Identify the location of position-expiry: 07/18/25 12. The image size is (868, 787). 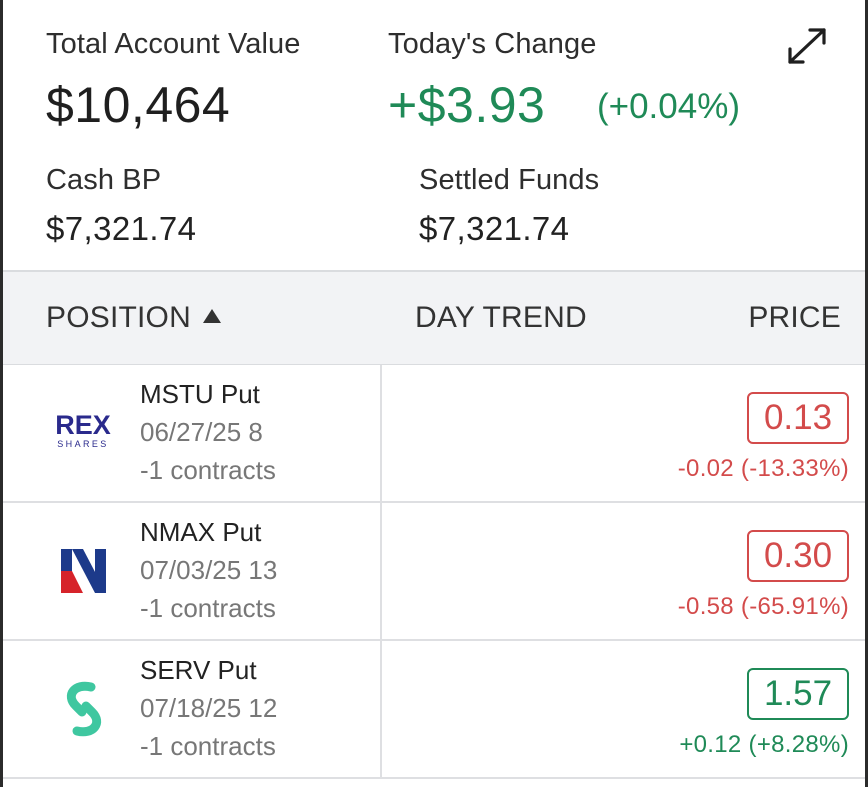
(209, 708).